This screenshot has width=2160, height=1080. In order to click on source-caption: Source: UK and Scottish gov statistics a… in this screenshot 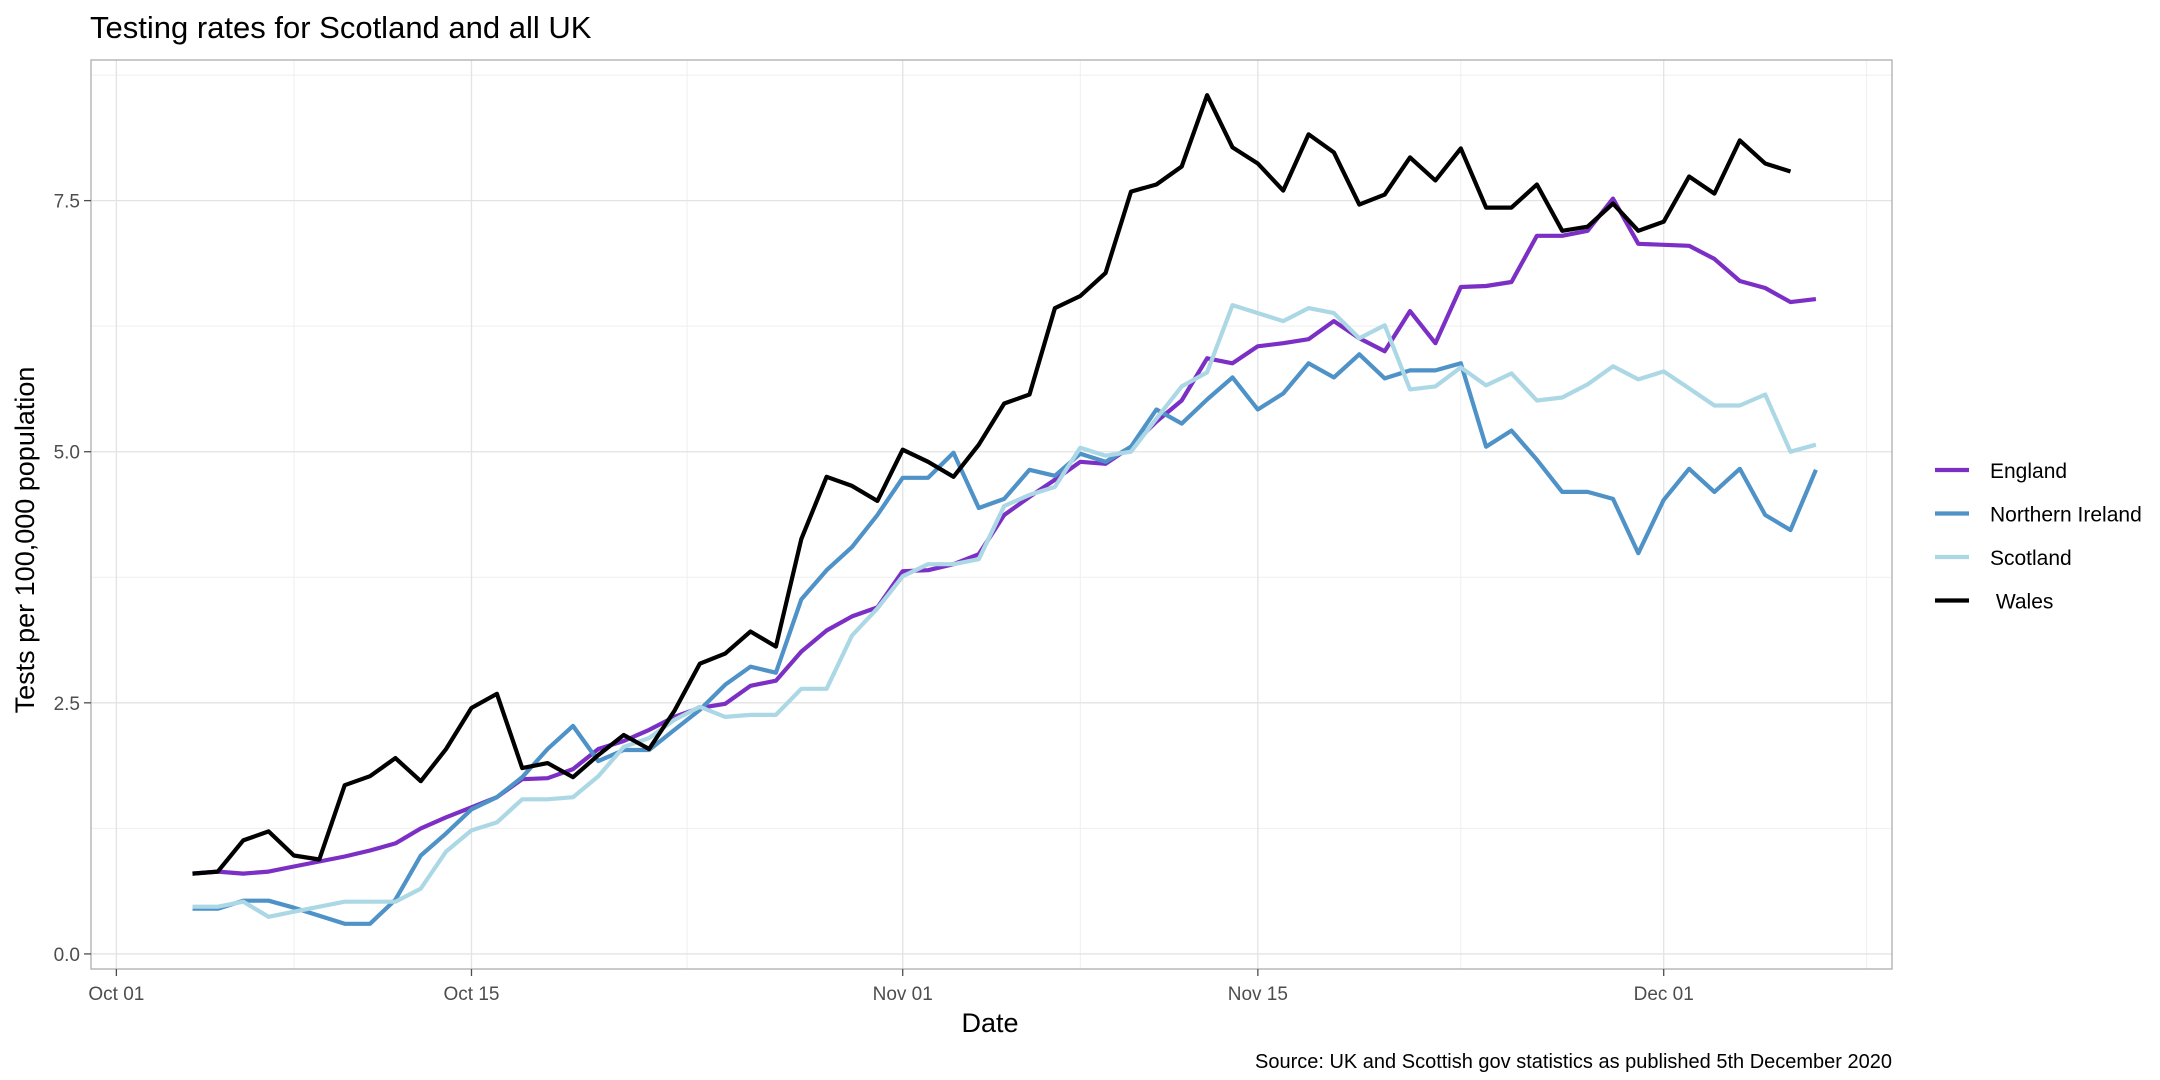, I will do `click(1573, 1062)`.